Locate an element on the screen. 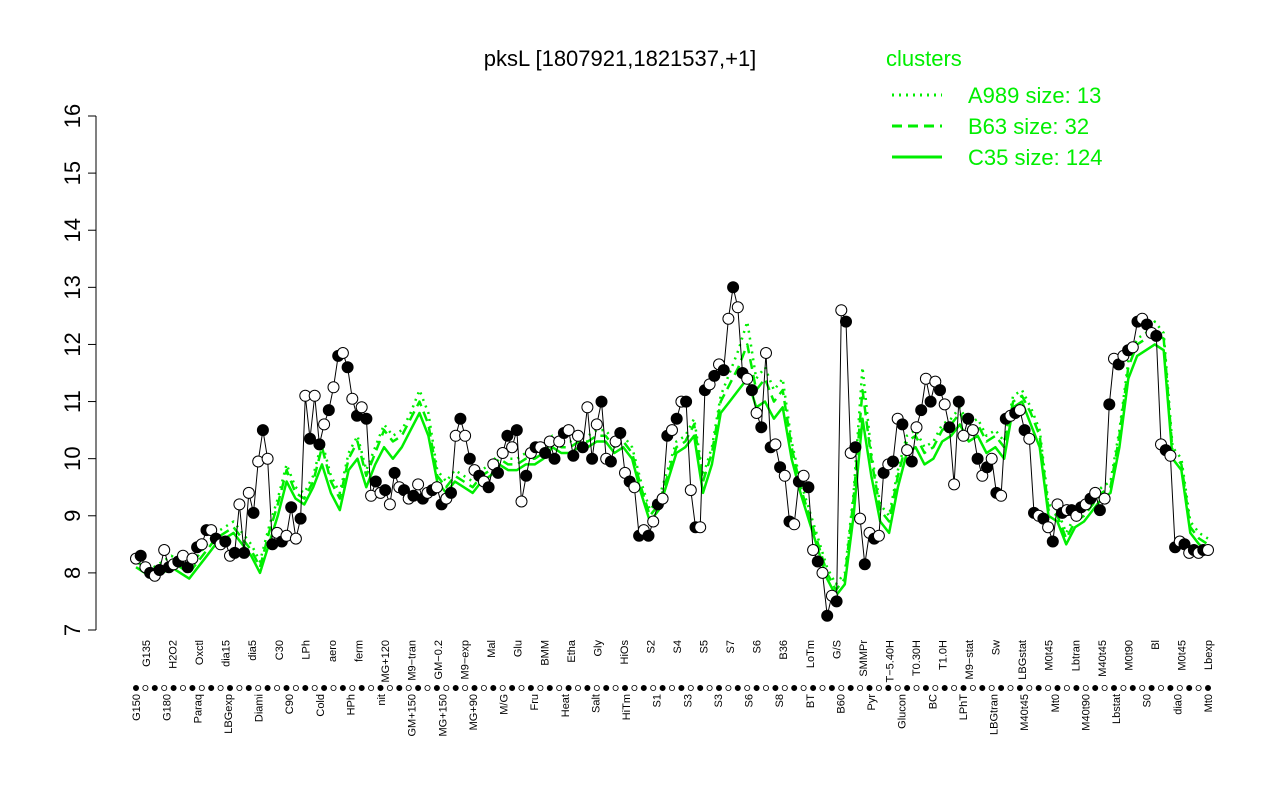  x-tick-label: Lbexp is located at coordinates (1209, 655).